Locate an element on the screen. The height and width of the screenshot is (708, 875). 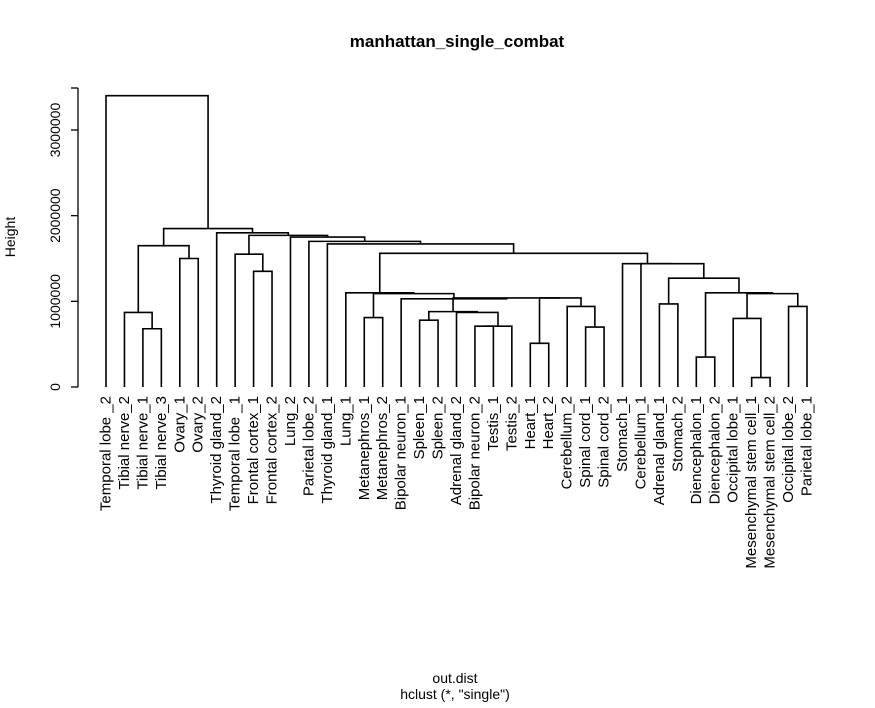
leaf-label-9: Frontal cortex_2 is located at coordinates (272, 450).